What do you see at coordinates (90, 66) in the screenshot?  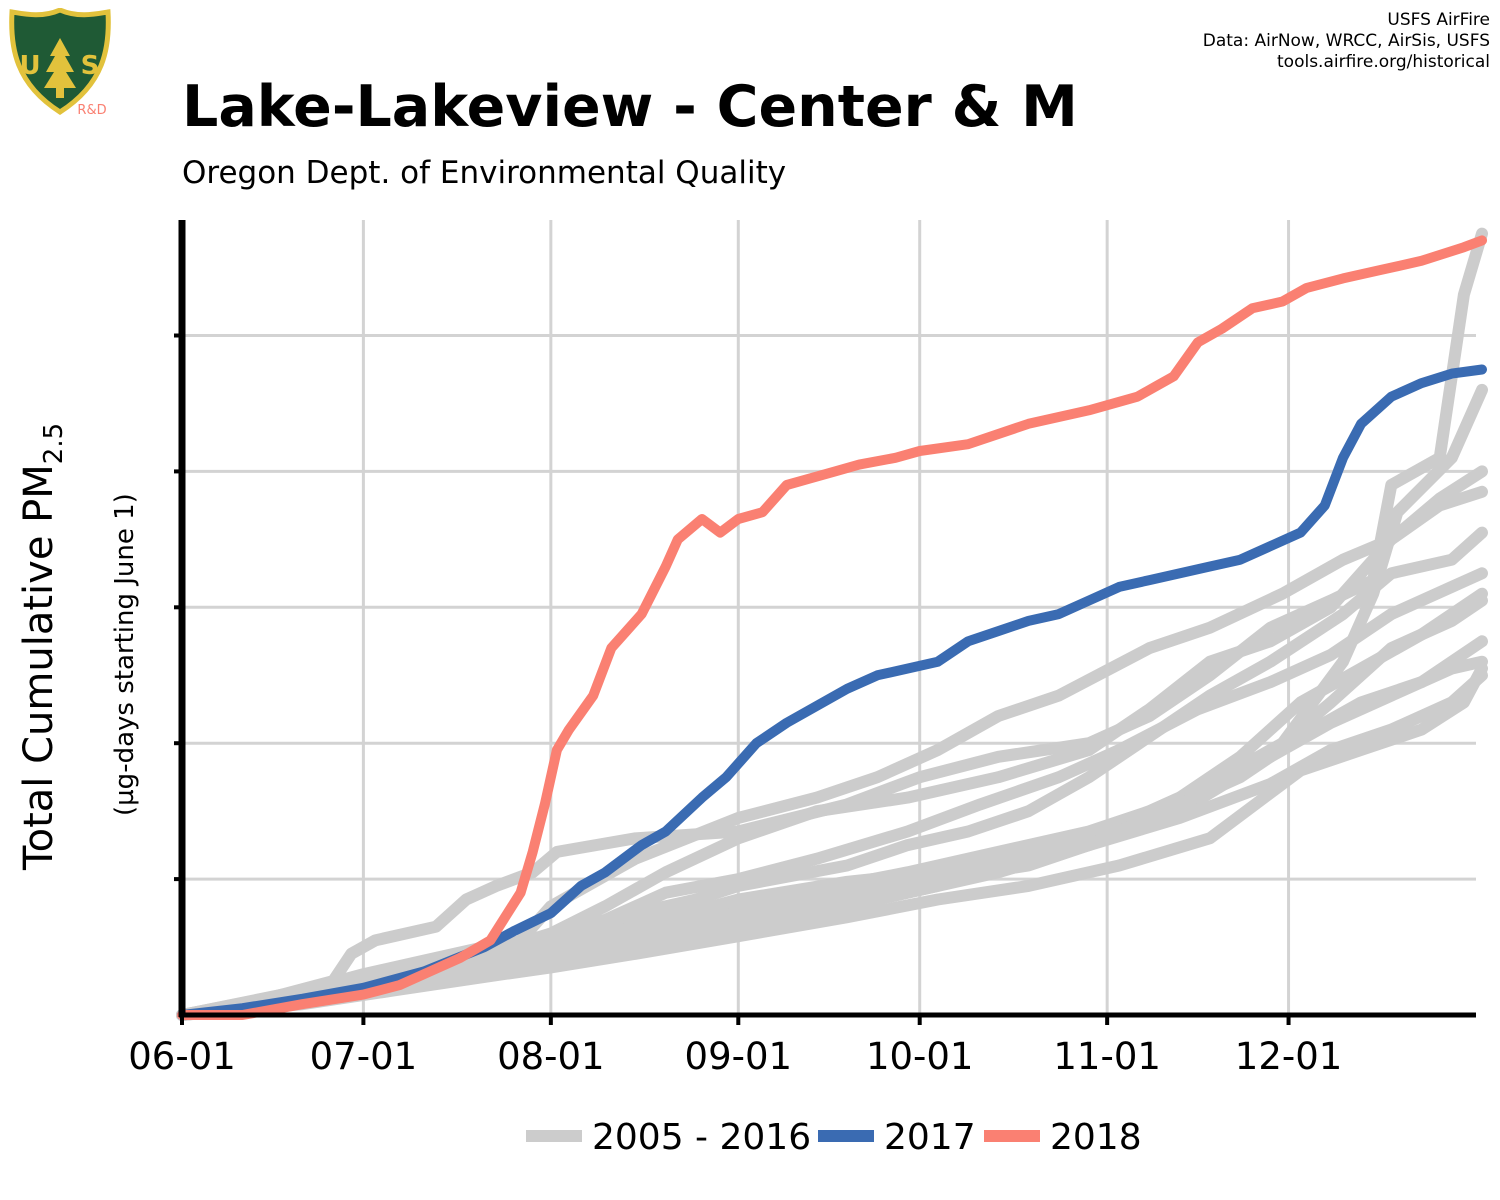 I see `logo-s-letter: S` at bounding box center [90, 66].